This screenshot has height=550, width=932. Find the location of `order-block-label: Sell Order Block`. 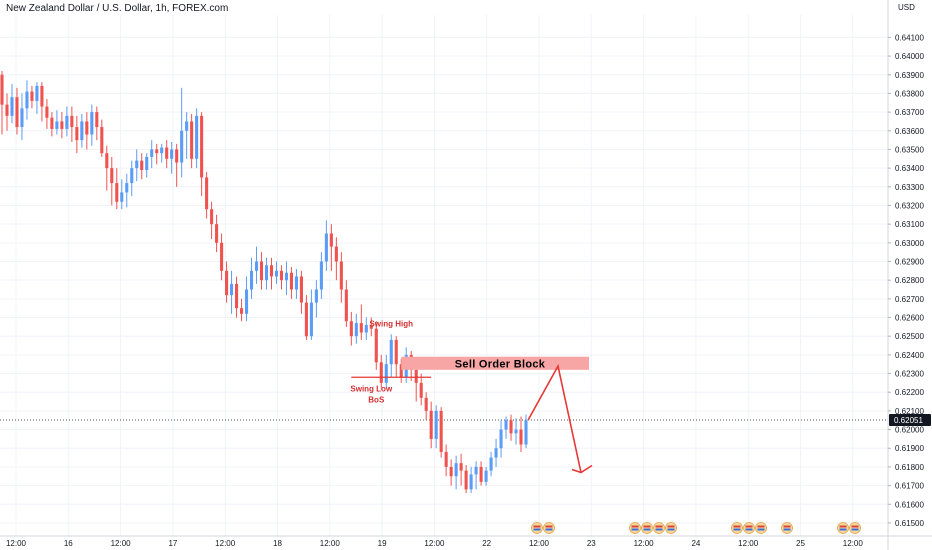

order-block-label: Sell Order Block is located at coordinates (500, 364).